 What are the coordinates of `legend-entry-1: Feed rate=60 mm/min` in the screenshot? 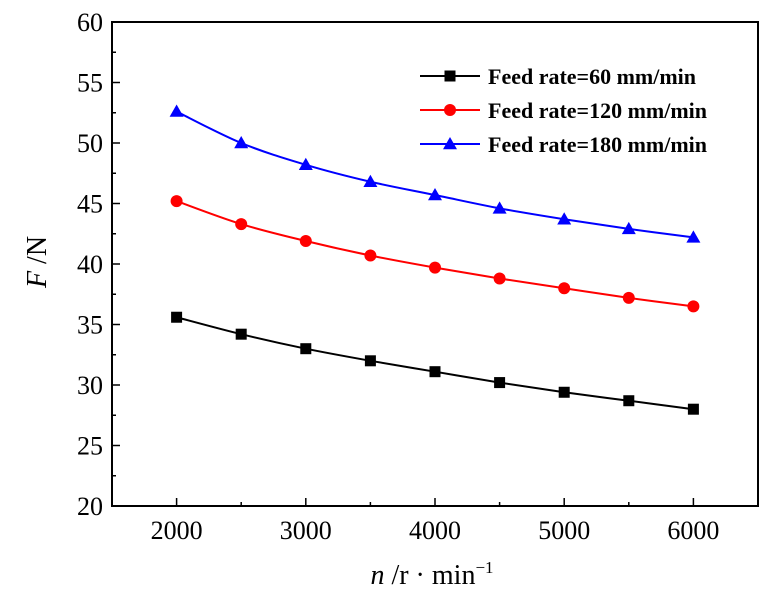 It's located at (558, 76).